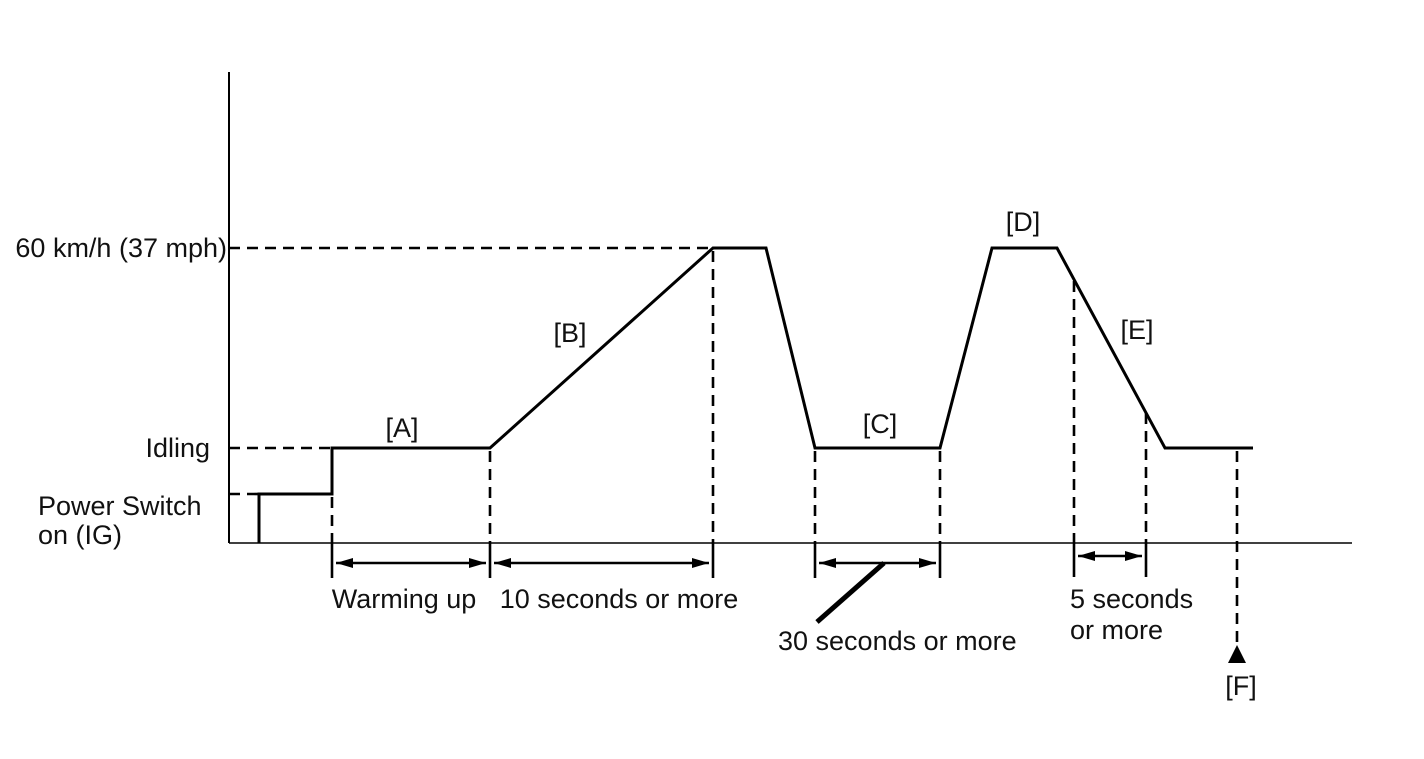  I want to click on power-switch-label-line2: on (IG), so click(80, 535).